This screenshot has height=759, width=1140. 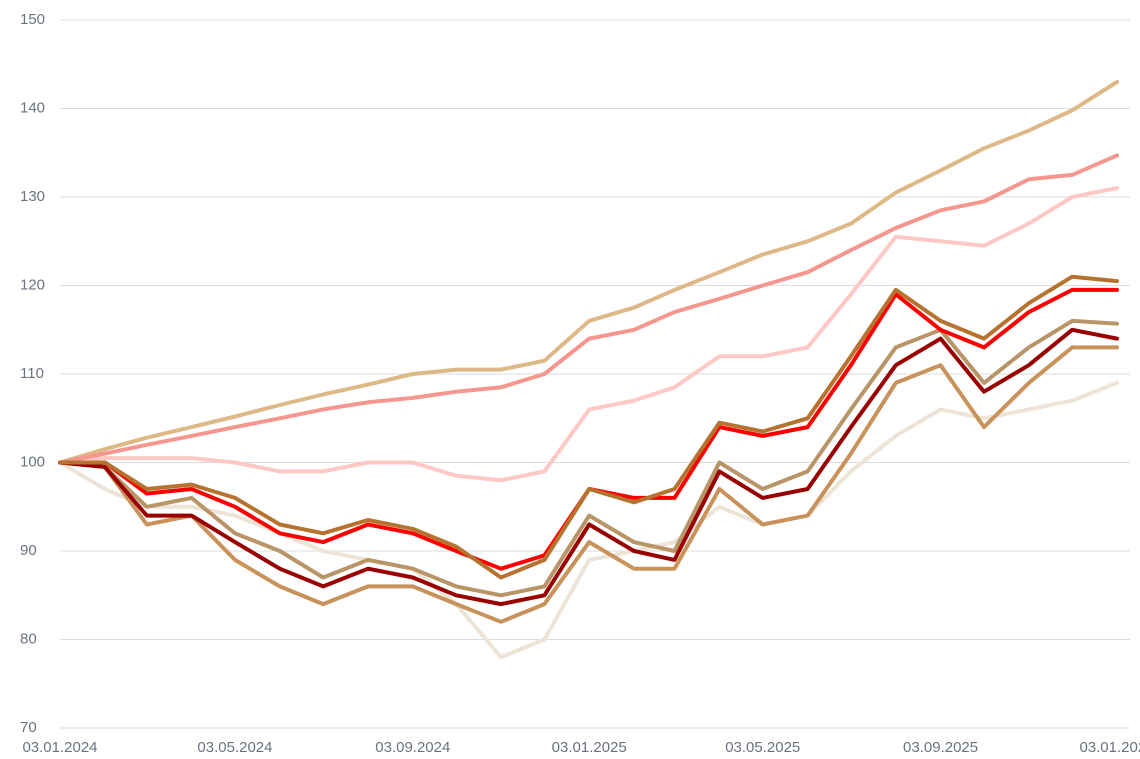 What do you see at coordinates (32, 284) in the screenshot?
I see `y-tick-label: 120` at bounding box center [32, 284].